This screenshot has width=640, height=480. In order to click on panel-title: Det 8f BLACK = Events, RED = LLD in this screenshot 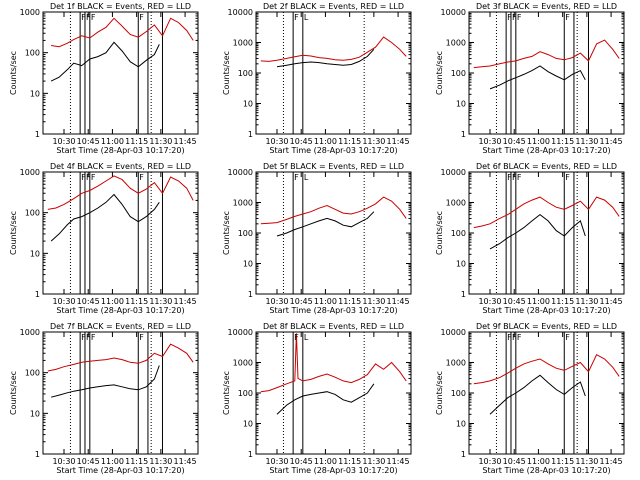, I will do `click(333, 326)`.